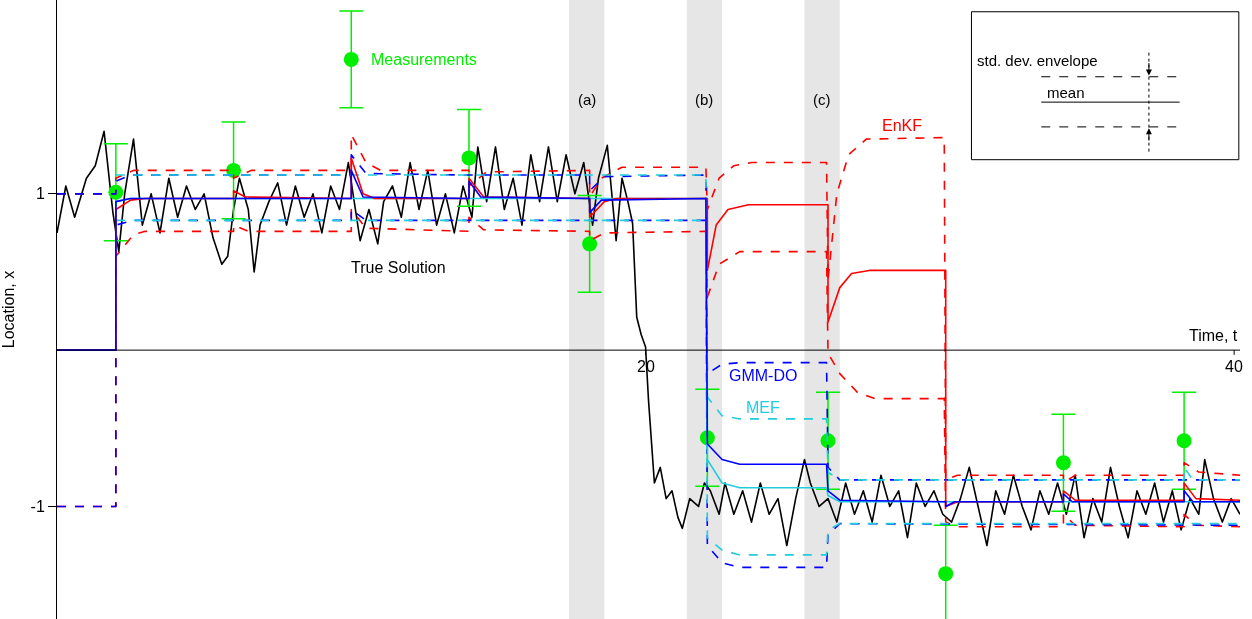 This screenshot has height=619, width=1252. Describe the element at coordinates (40, 194) in the screenshot. I see `y-tick-label: 1` at that location.